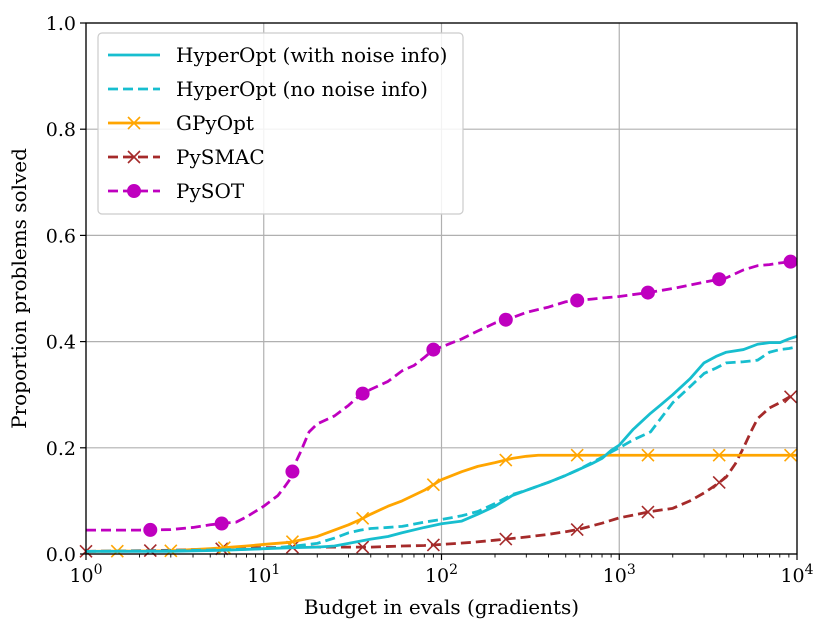  Describe the element at coordinates (61, 449) in the screenshot. I see `y-tick-label: 0.2` at that location.